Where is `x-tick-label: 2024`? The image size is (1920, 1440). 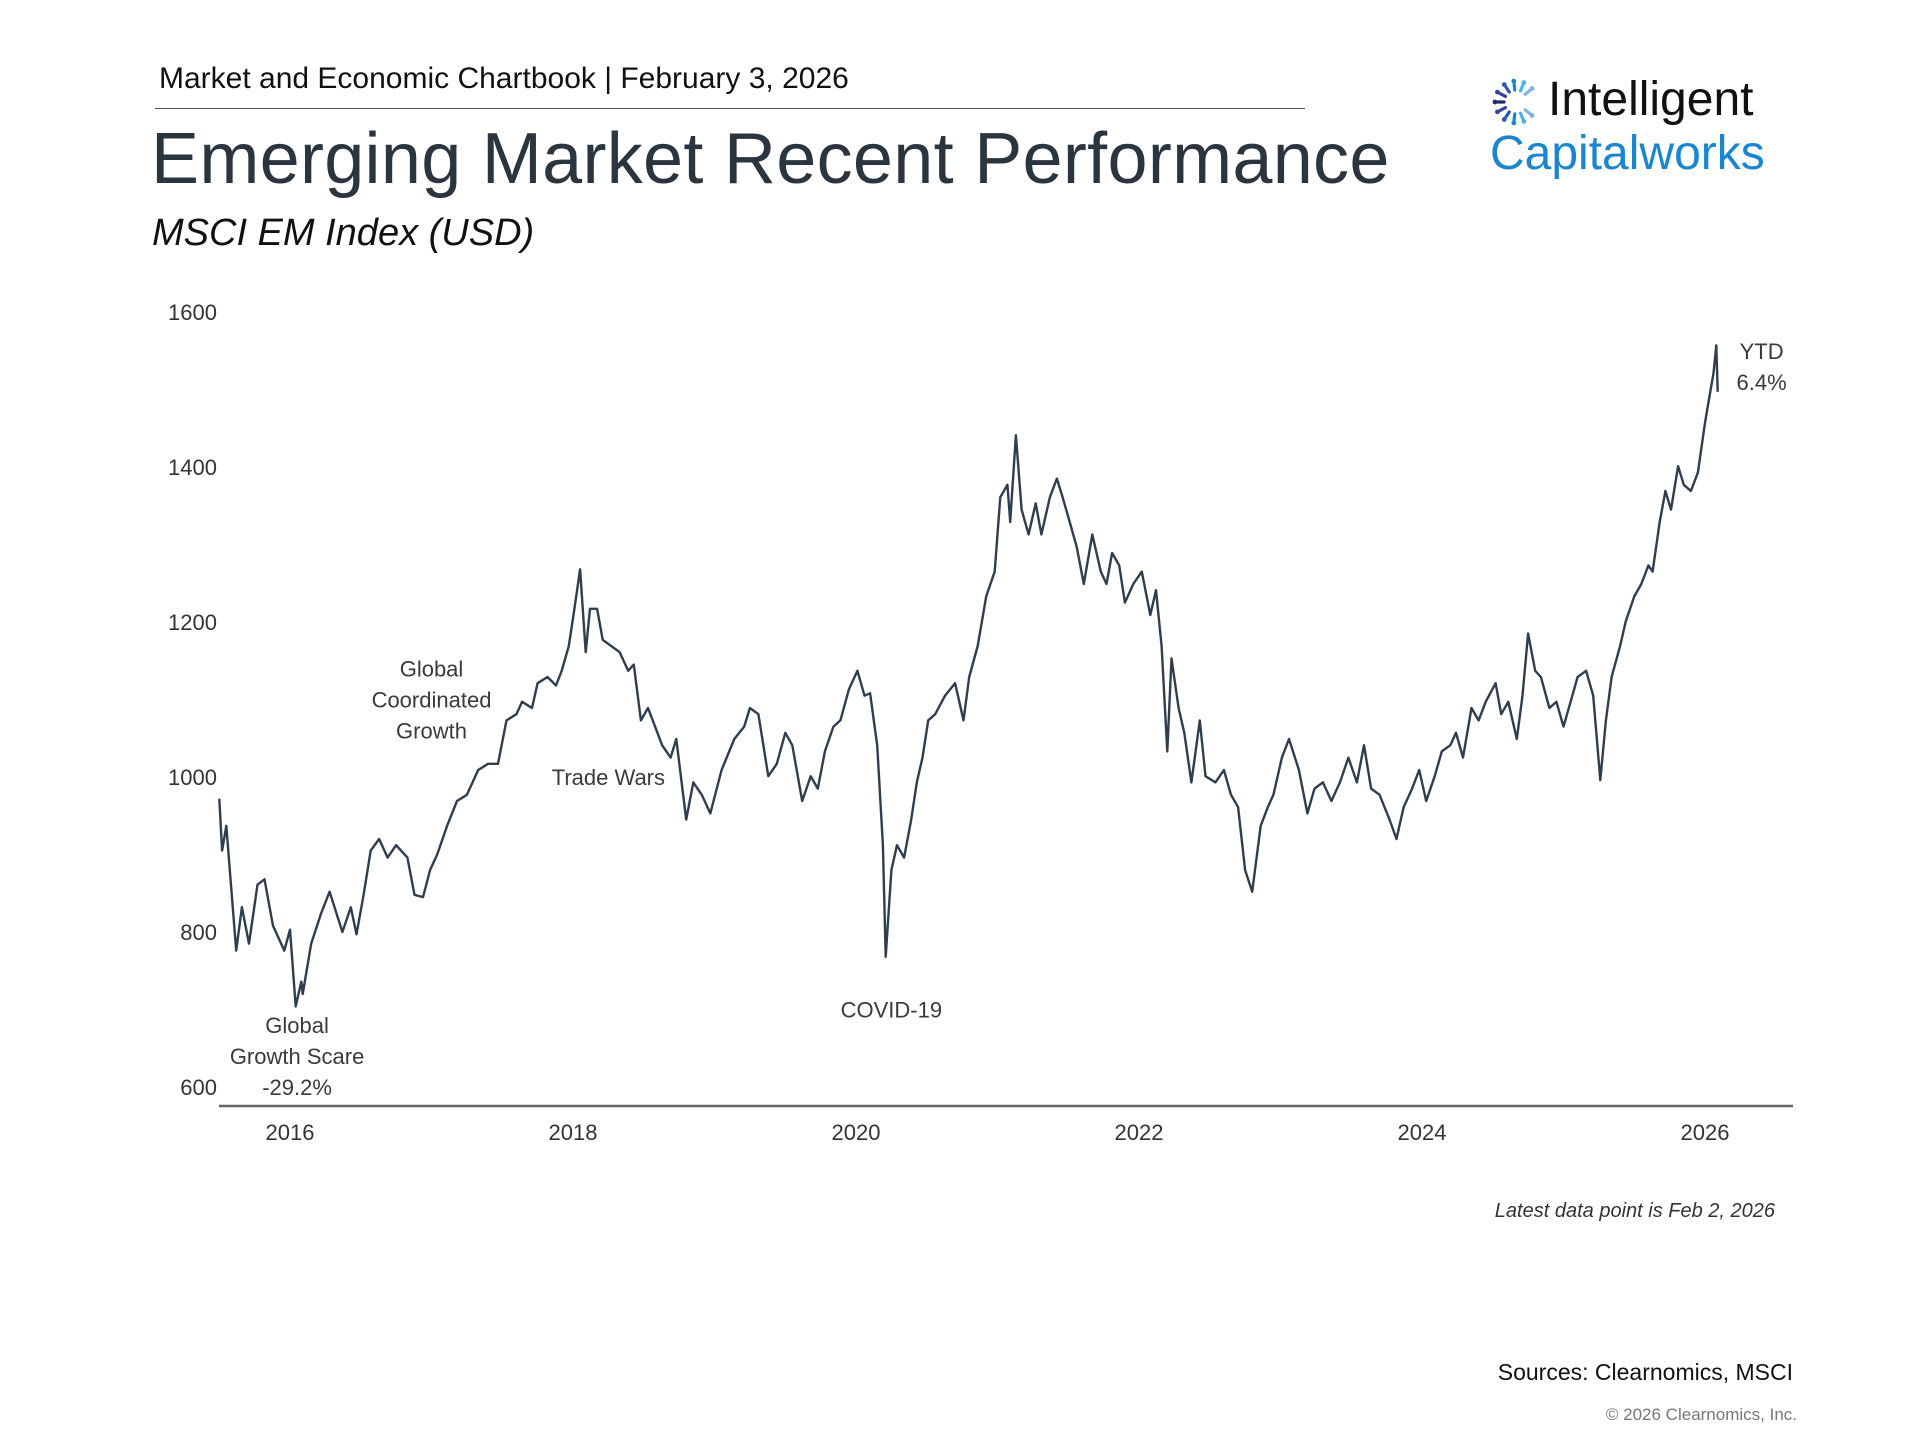 x-tick-label: 2024 is located at coordinates (1422, 1132).